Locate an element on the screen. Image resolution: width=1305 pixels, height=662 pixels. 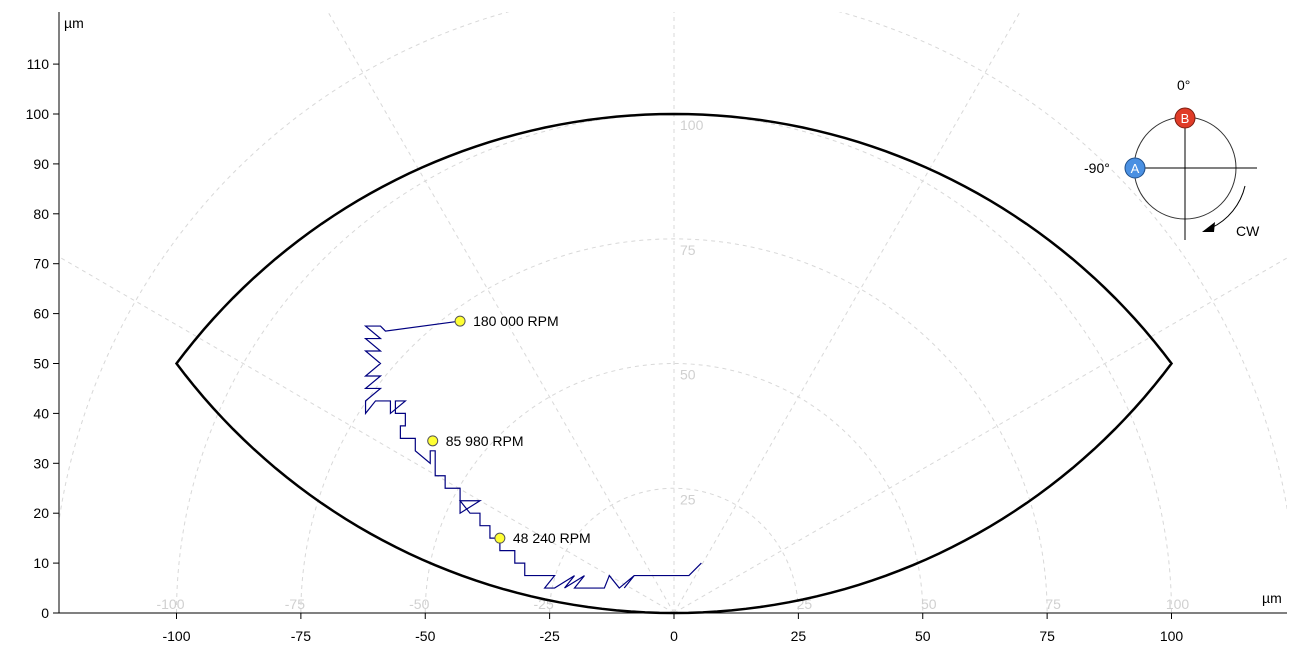
polar-baseline-label: 100 is located at coordinates (1178, 604).